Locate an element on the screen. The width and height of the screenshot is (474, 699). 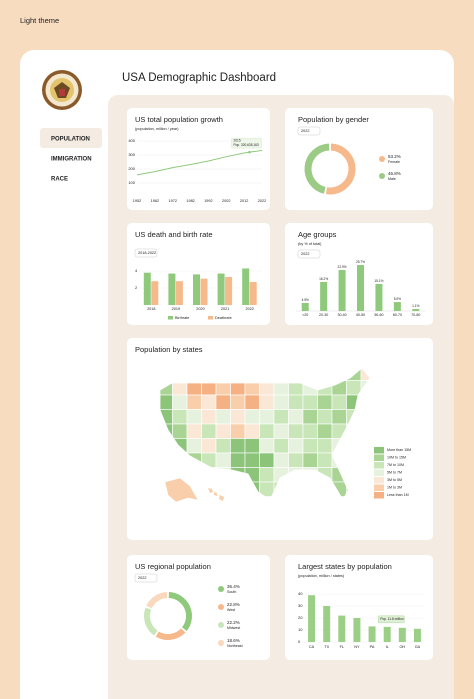
legend-name: Male is located at coordinates (392, 179).